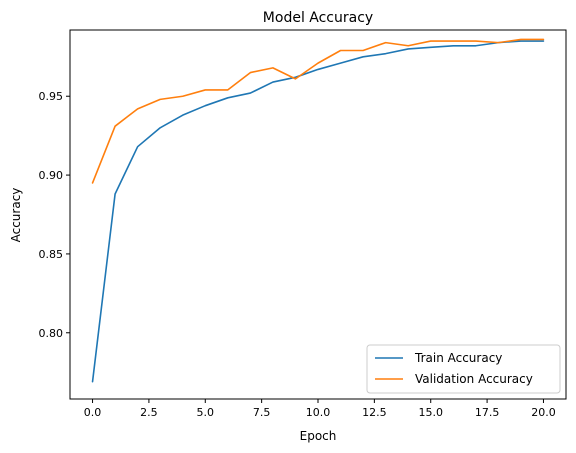 This screenshot has height=453, width=576. I want to click on legend-label: Validation Accuracy, so click(474, 379).